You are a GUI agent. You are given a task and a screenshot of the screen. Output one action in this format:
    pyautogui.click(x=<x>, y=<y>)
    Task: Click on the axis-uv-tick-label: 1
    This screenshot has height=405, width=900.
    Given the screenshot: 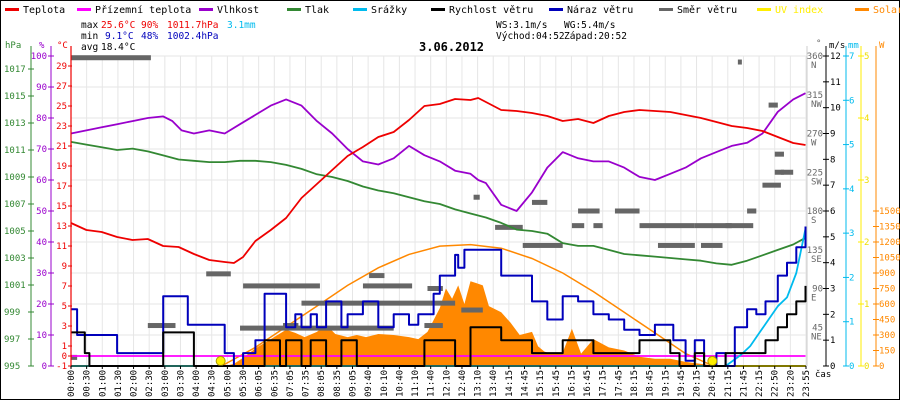 What is the action you would take?
    pyautogui.click(x=866, y=305)
    